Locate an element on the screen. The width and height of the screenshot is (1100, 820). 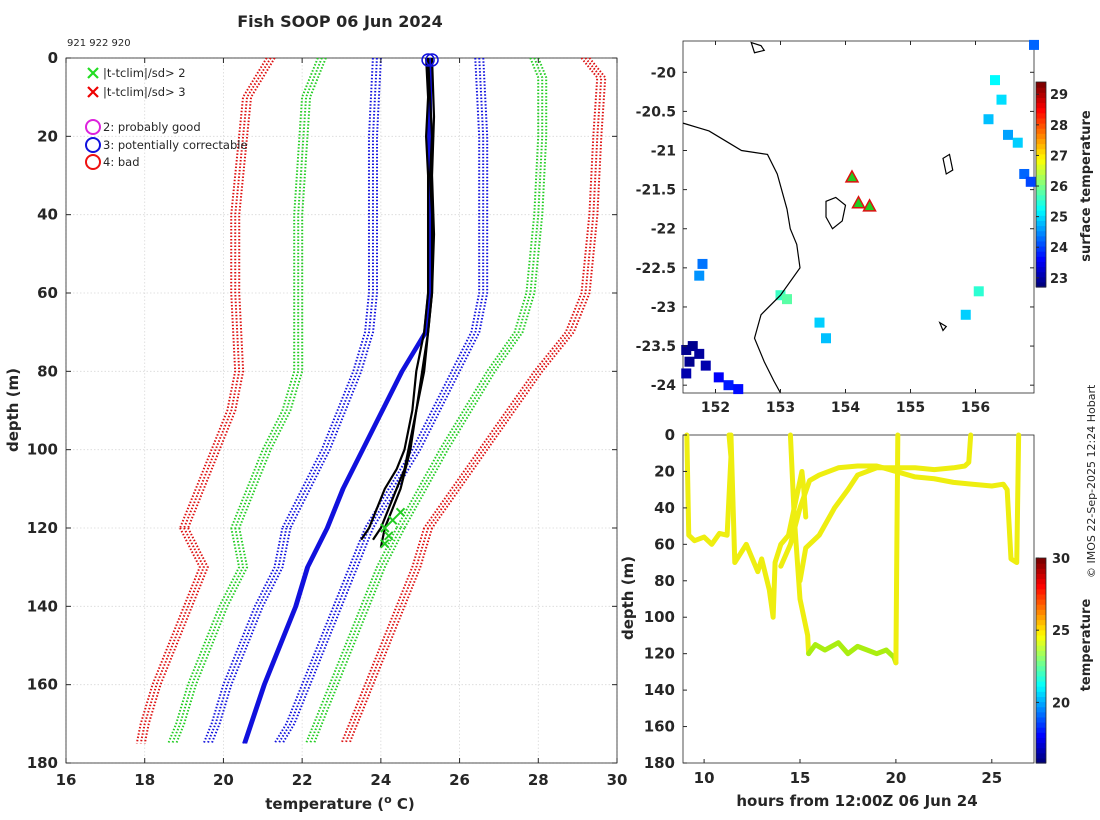
x-tick-label: 18 is located at coordinates (144, 780).